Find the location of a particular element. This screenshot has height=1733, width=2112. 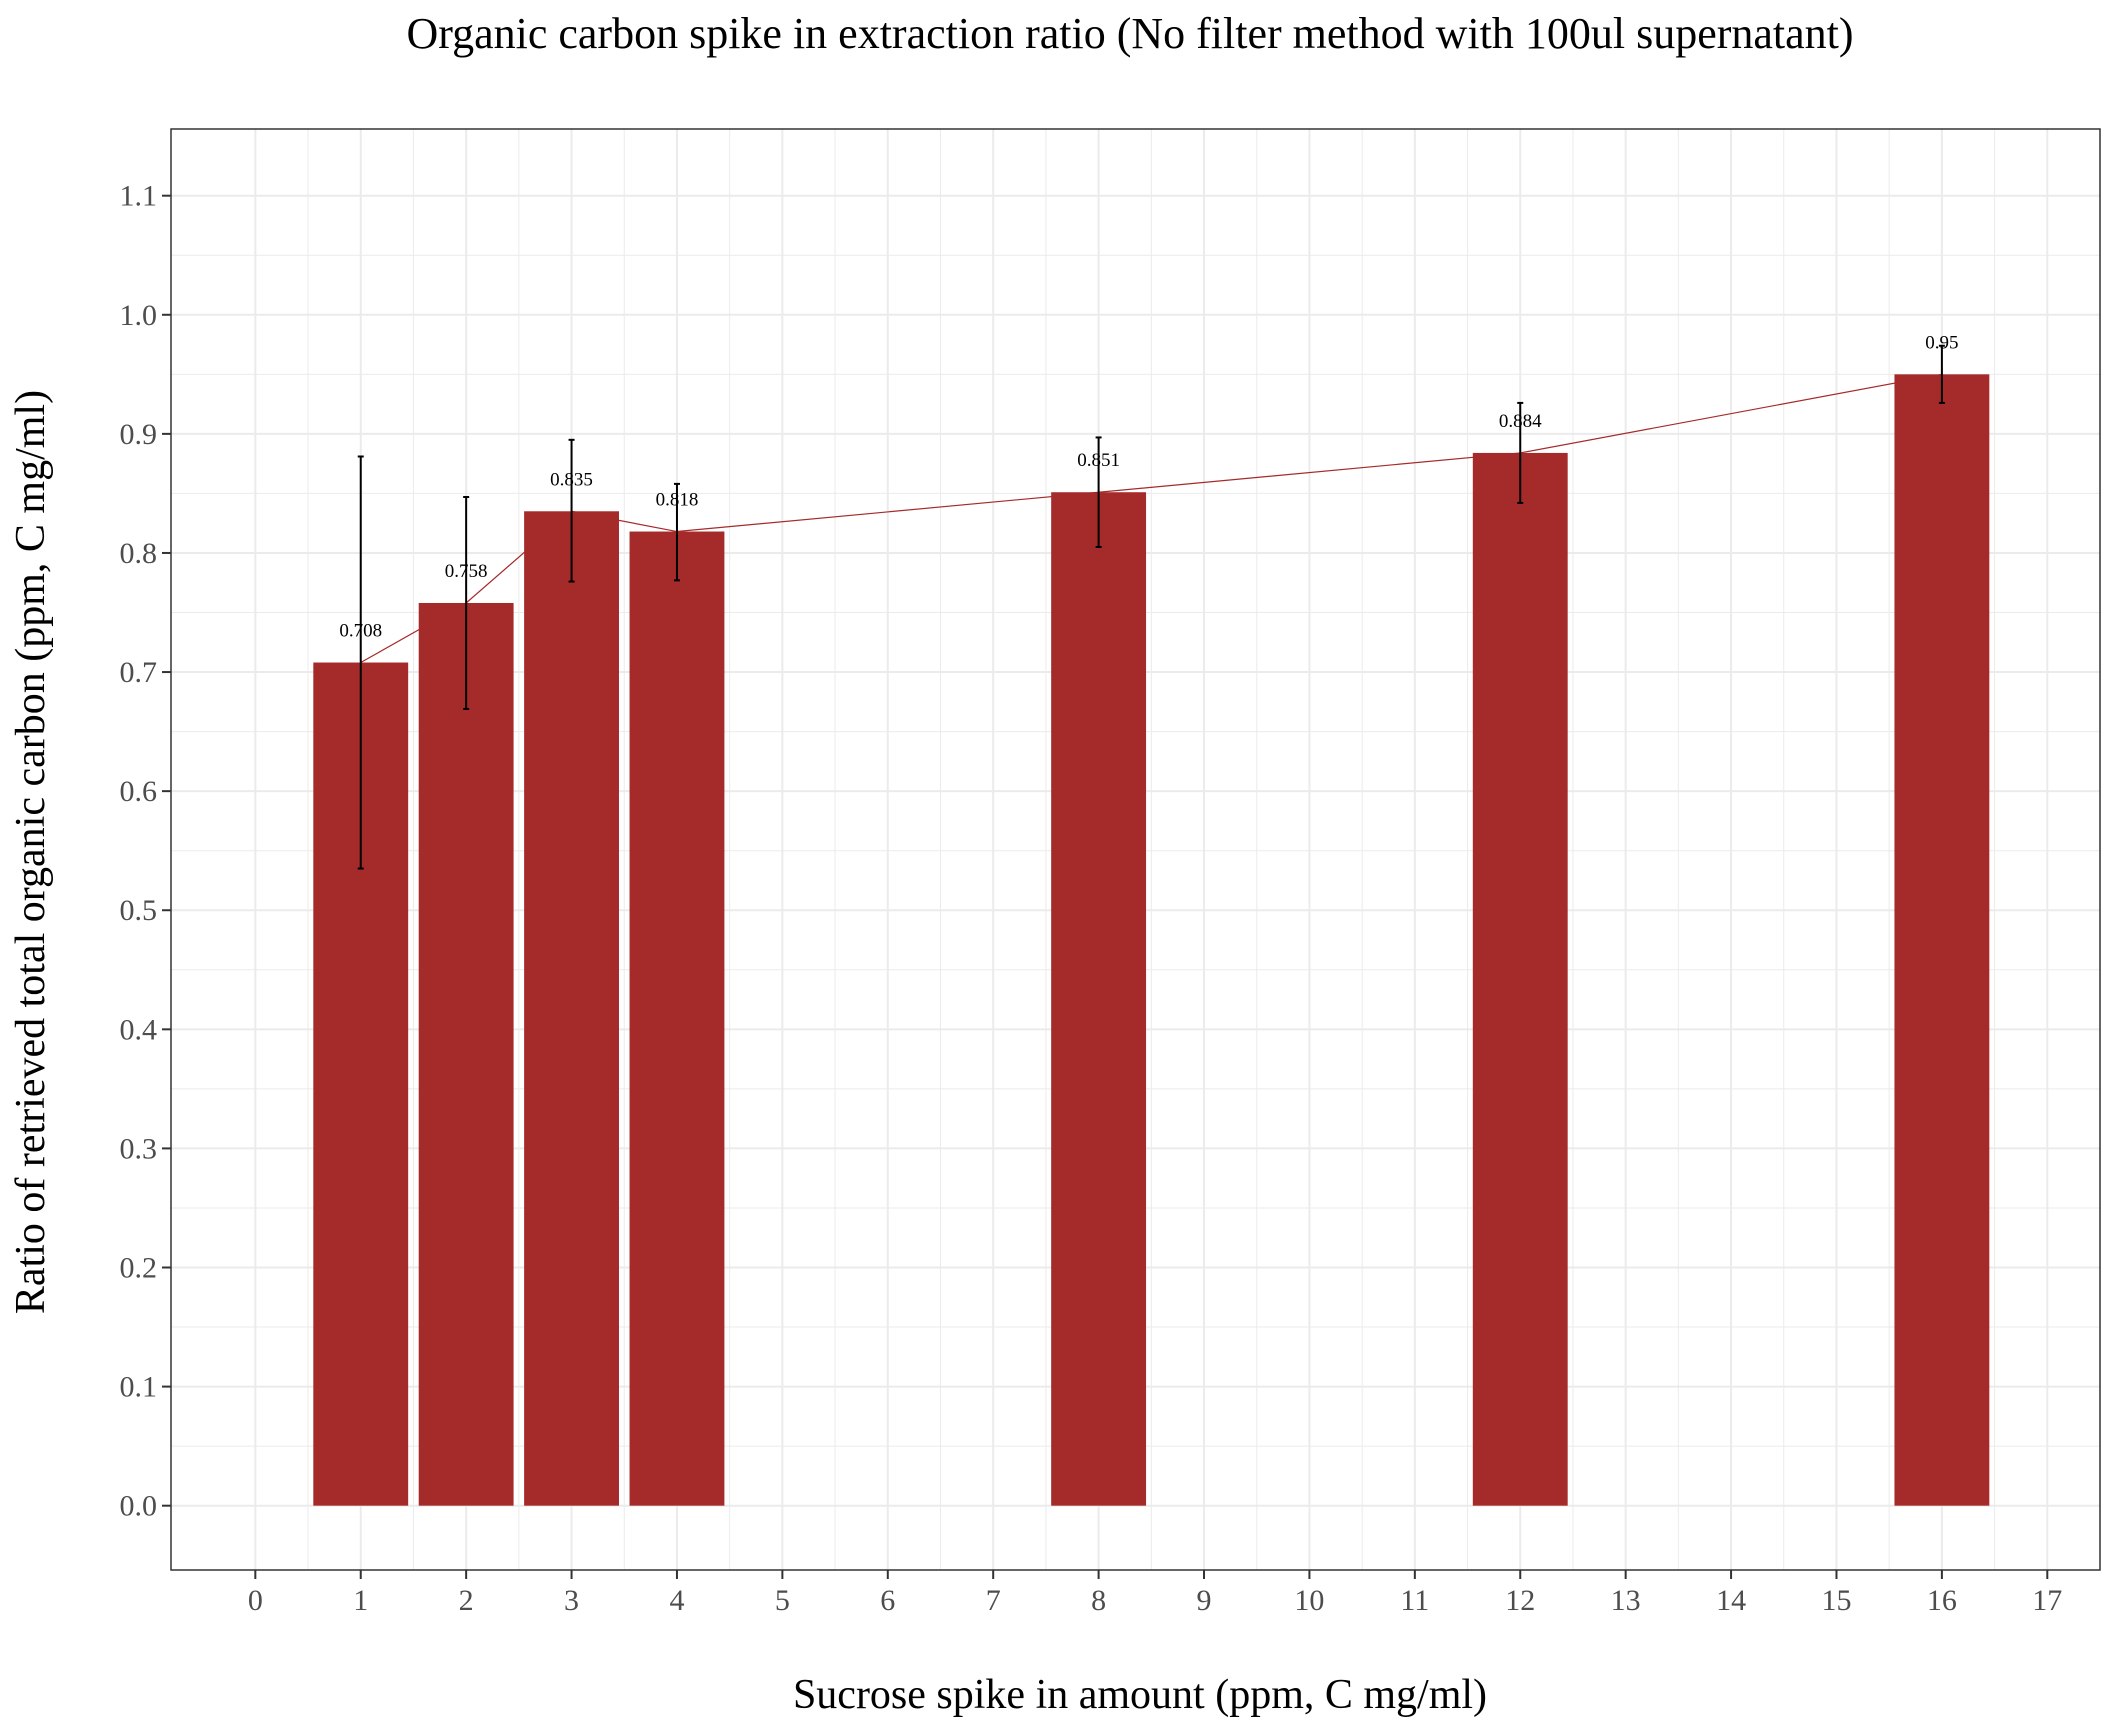

x-tick-label: 7 is located at coordinates (993, 1600).